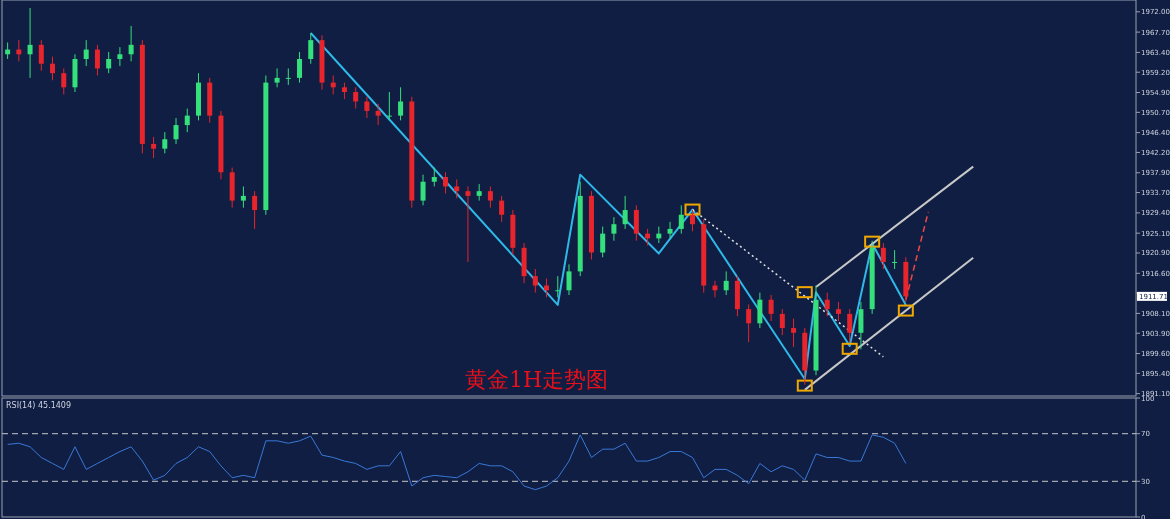  What do you see at coordinates (537, 379) in the screenshot?
I see `annotation: 黄金1H走势图` at bounding box center [537, 379].